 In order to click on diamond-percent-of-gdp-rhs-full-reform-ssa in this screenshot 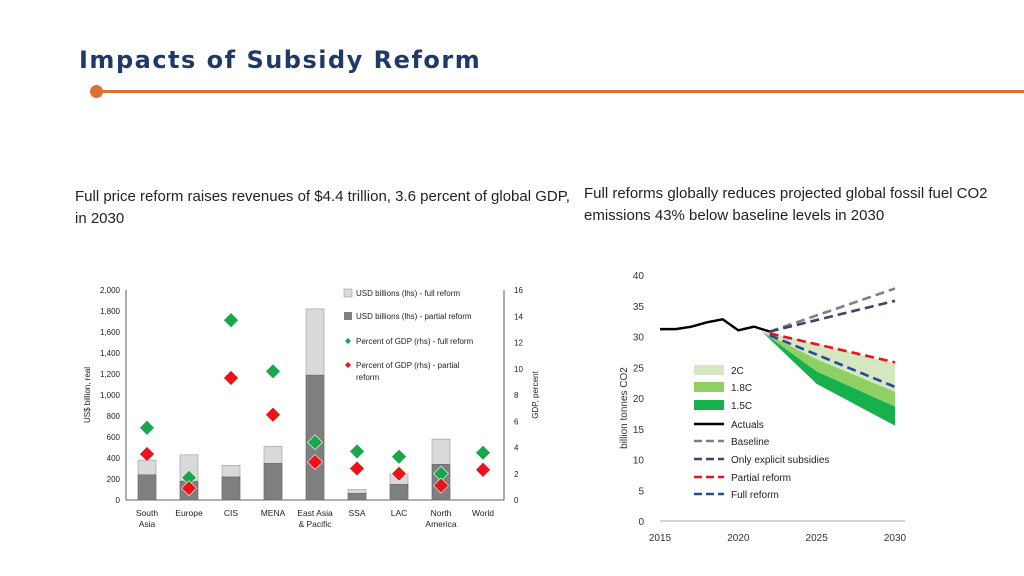, I will do `click(357, 451)`.